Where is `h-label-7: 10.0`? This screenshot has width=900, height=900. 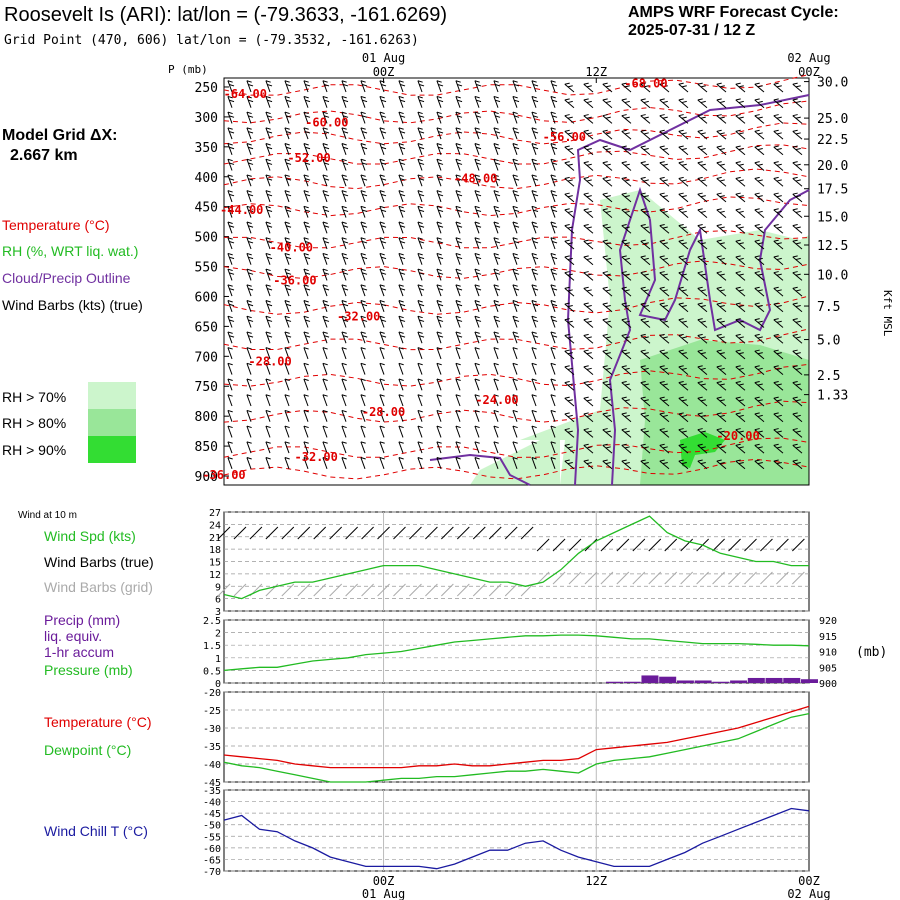 h-label-7: 10.0 is located at coordinates (832, 275).